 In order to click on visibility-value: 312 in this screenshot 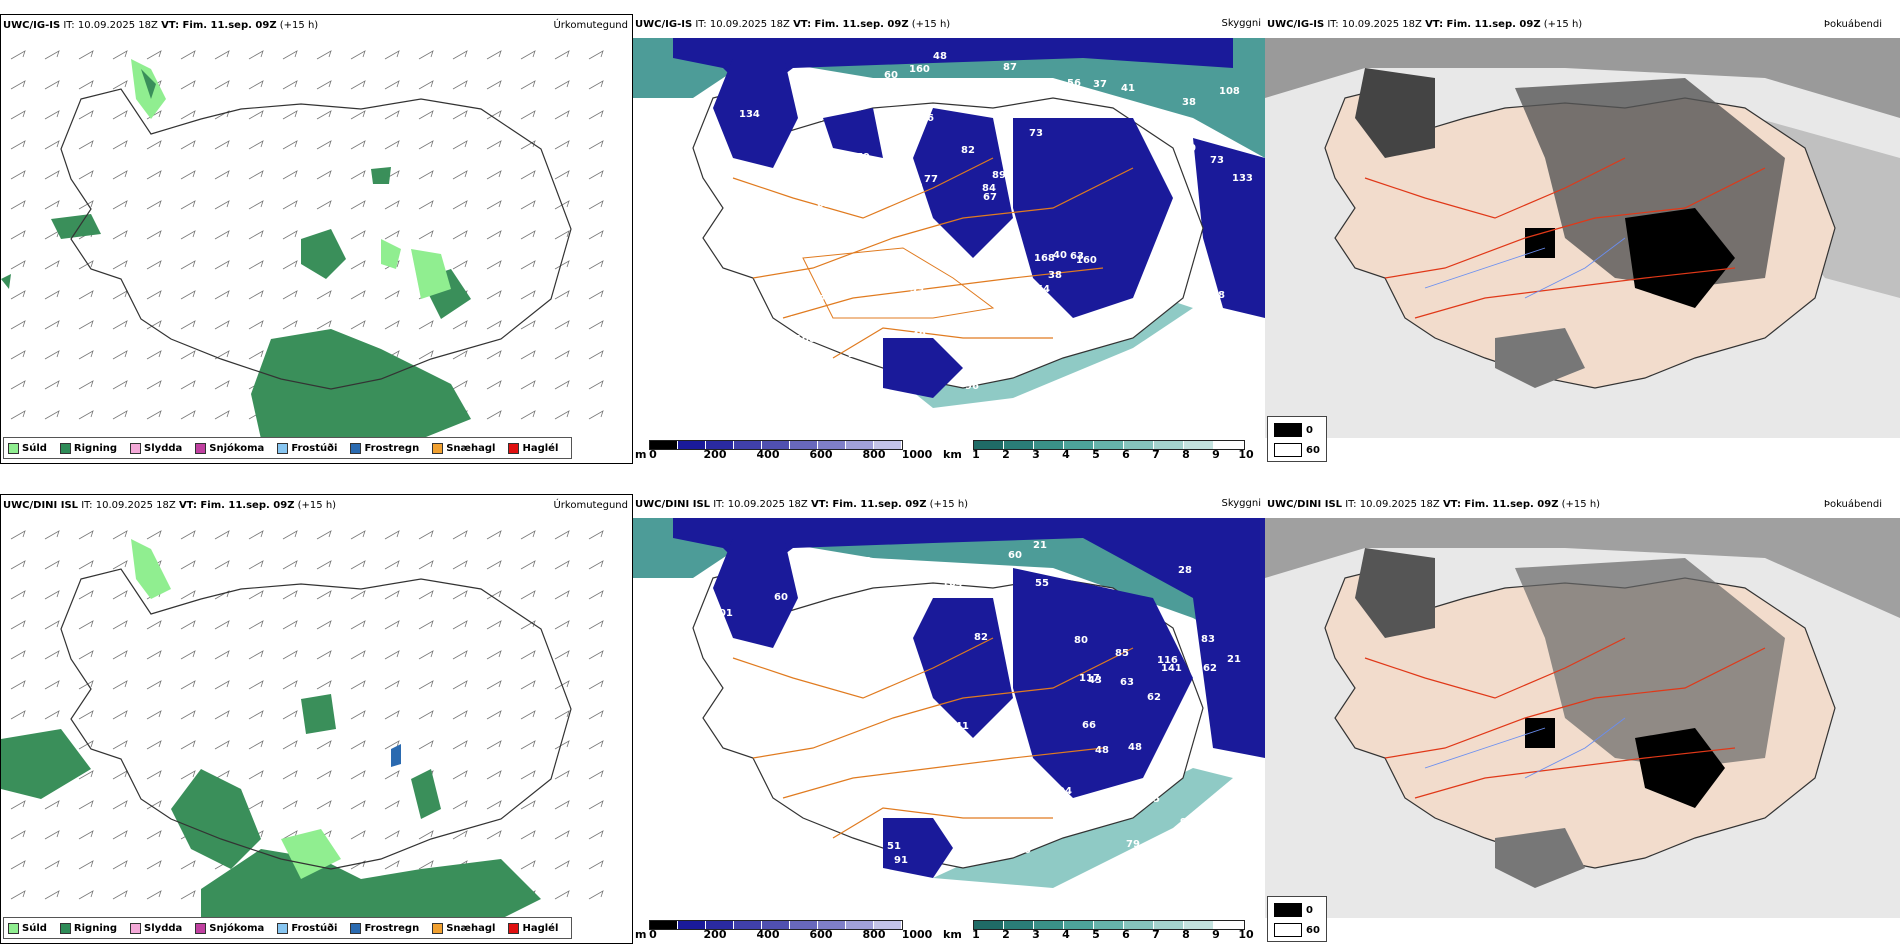, I will do `click(1160, 128)`.